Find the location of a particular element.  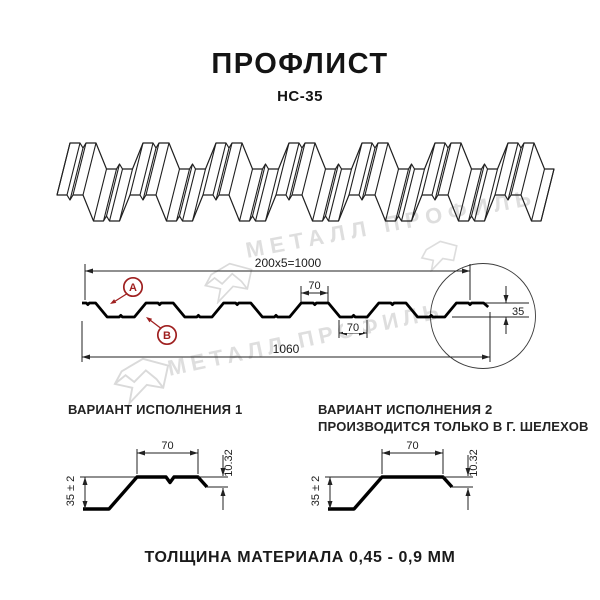

cross-section-drawing: 200x5=1000 70 70 1060 is located at coordinates (308, 312).